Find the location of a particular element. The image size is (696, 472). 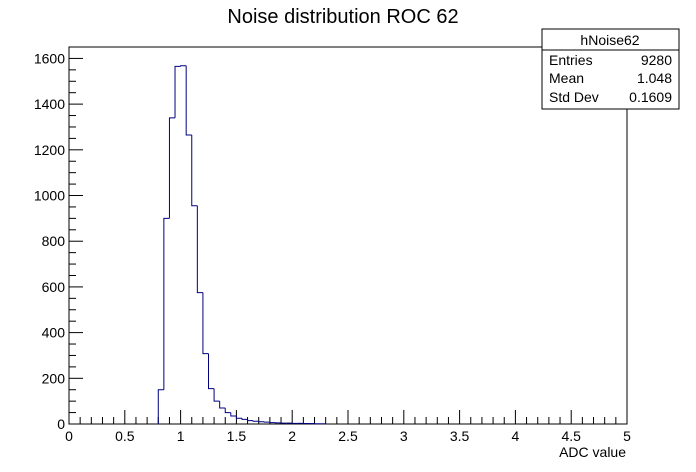

x-tick-label: 1 is located at coordinates (181, 436).